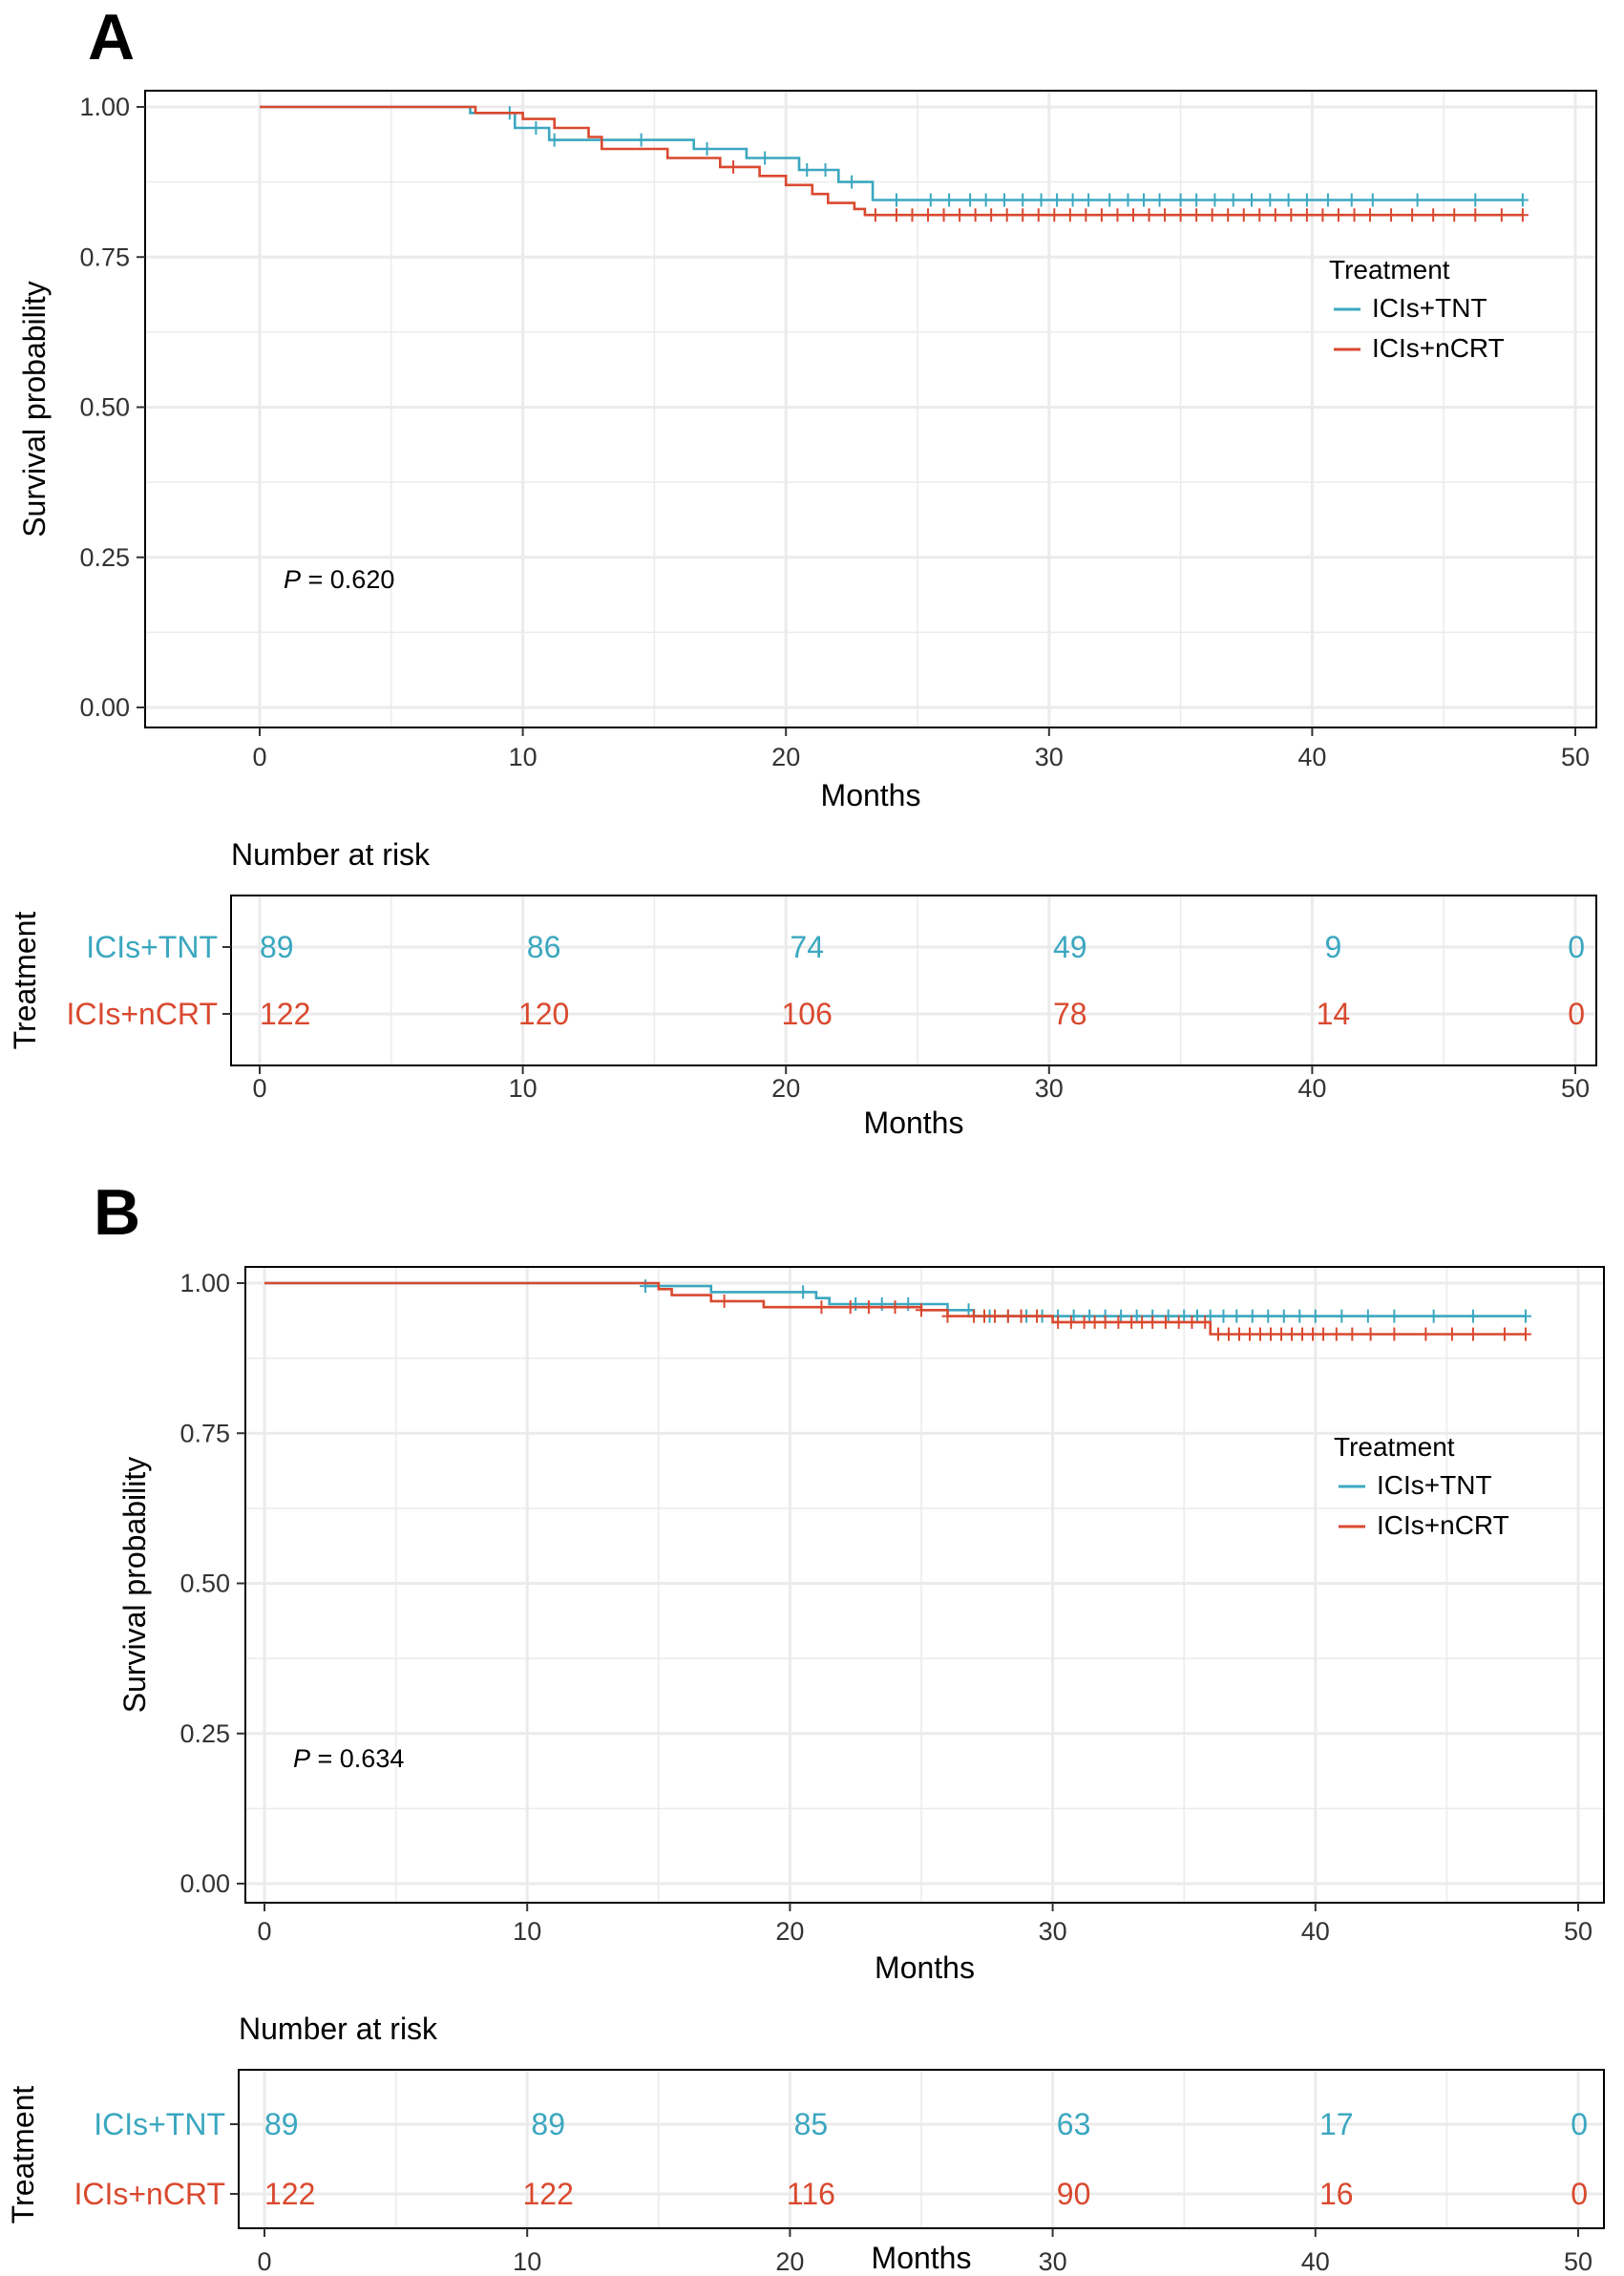  I want to click on x-tick-label: 10, so click(527, 1931).